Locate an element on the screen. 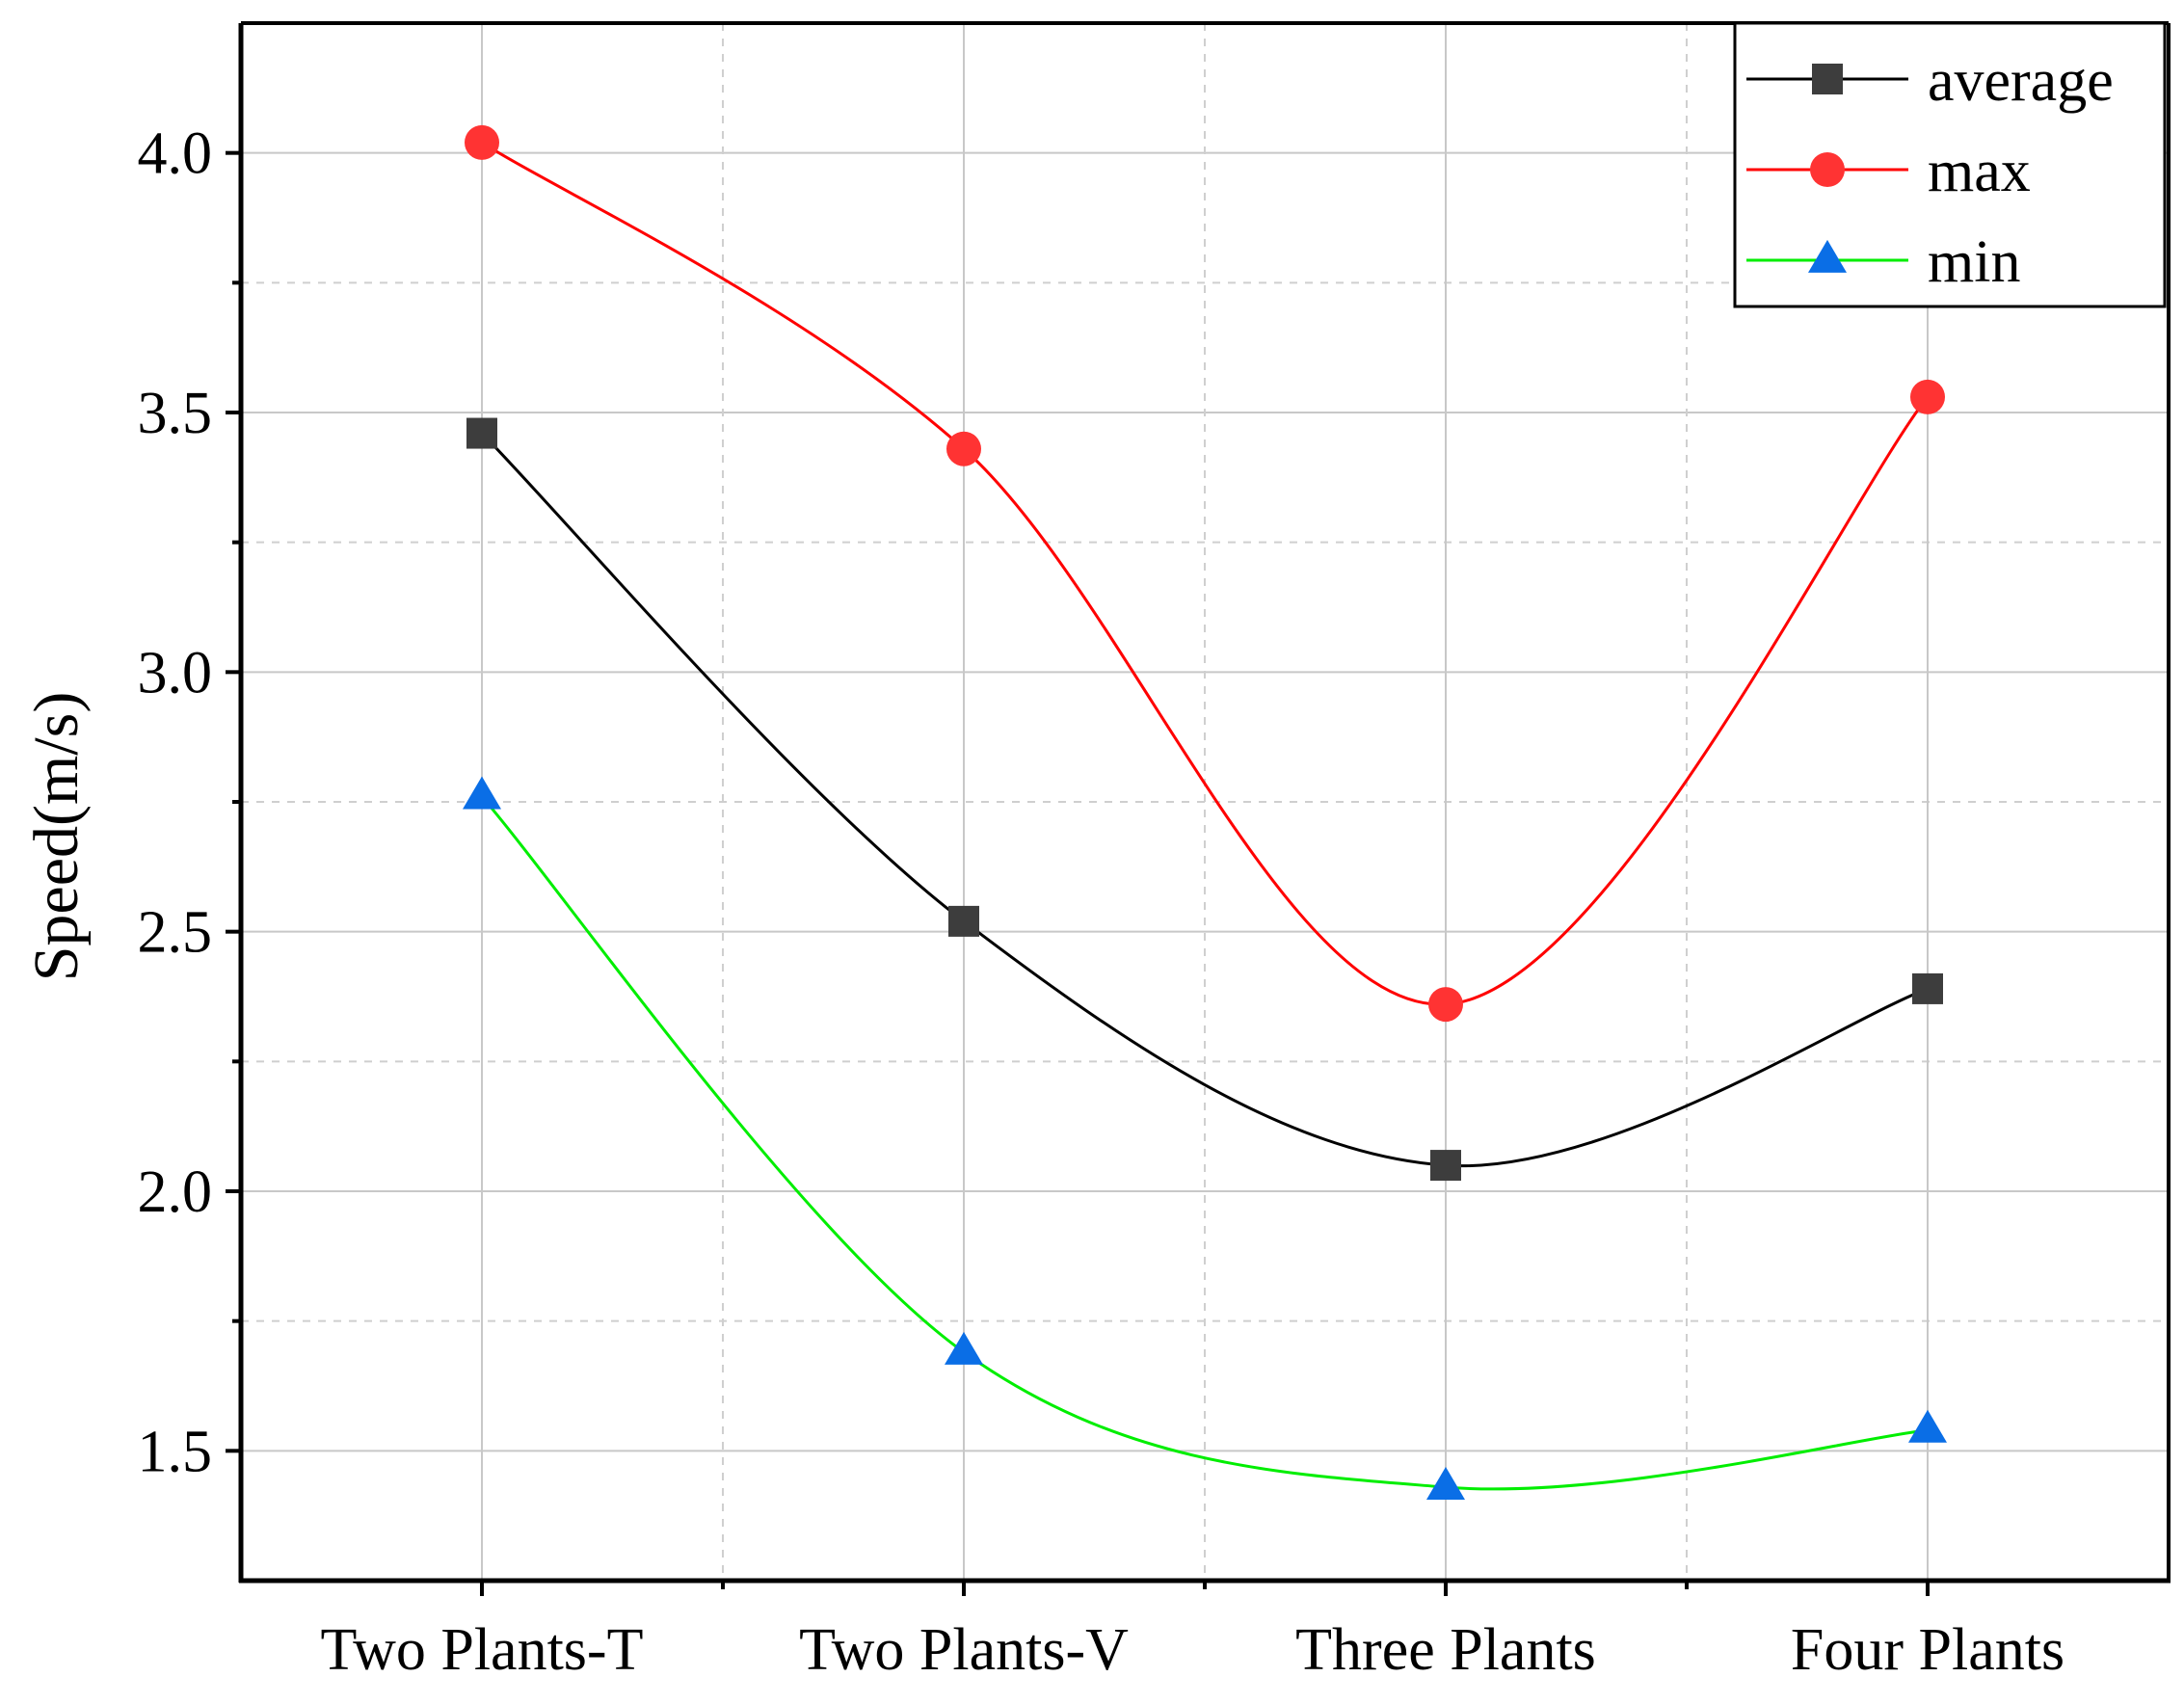 The width and height of the screenshot is (2184, 1704). legend-max-marker is located at coordinates (1828, 170).